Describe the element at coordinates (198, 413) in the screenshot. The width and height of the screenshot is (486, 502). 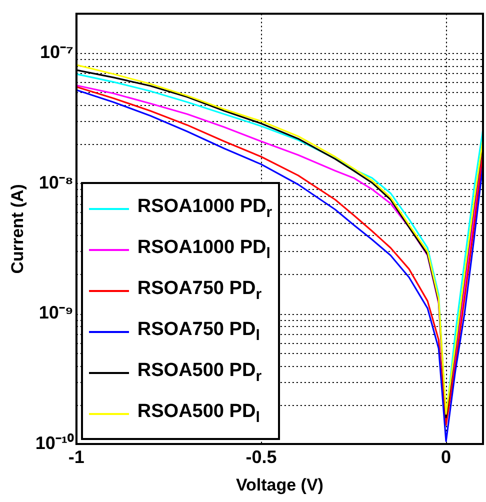
I see `legend-label: RSOA500 PD$_{l}$` at that location.